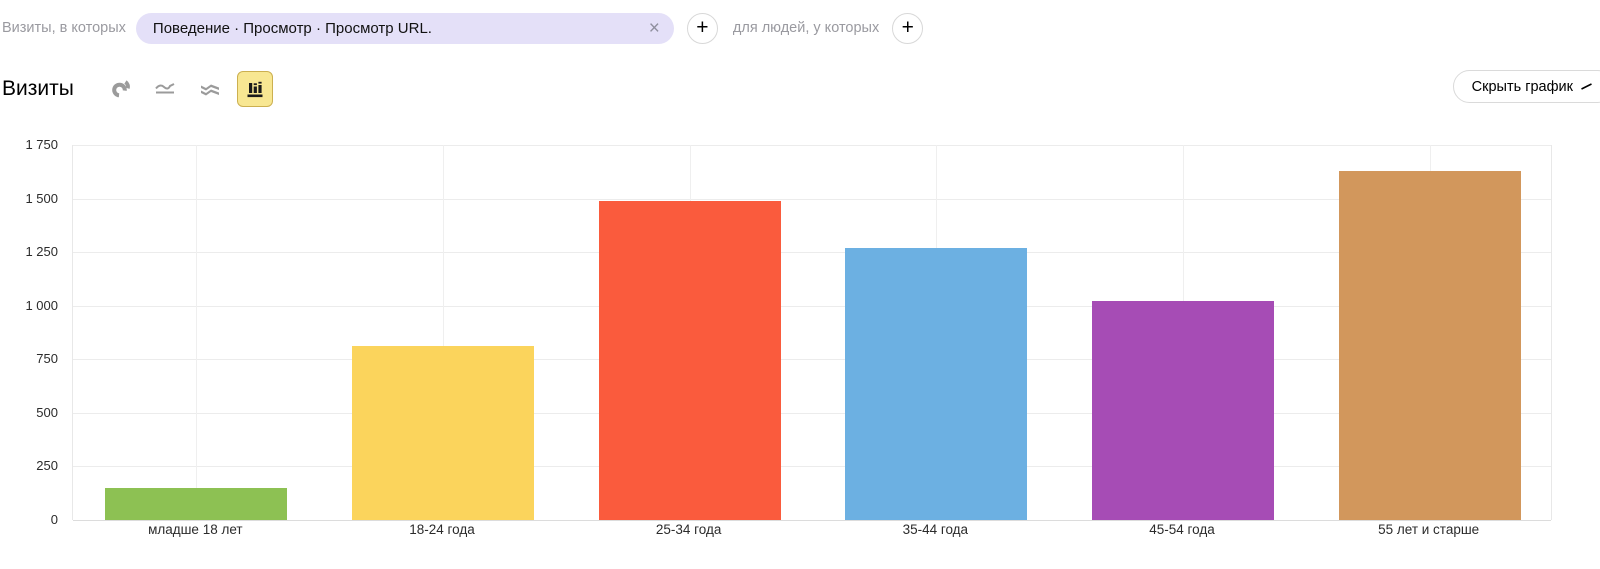 The image size is (1600, 569). What do you see at coordinates (442, 529) in the screenshot?
I see `x-tick-label: 18-24 года` at bounding box center [442, 529].